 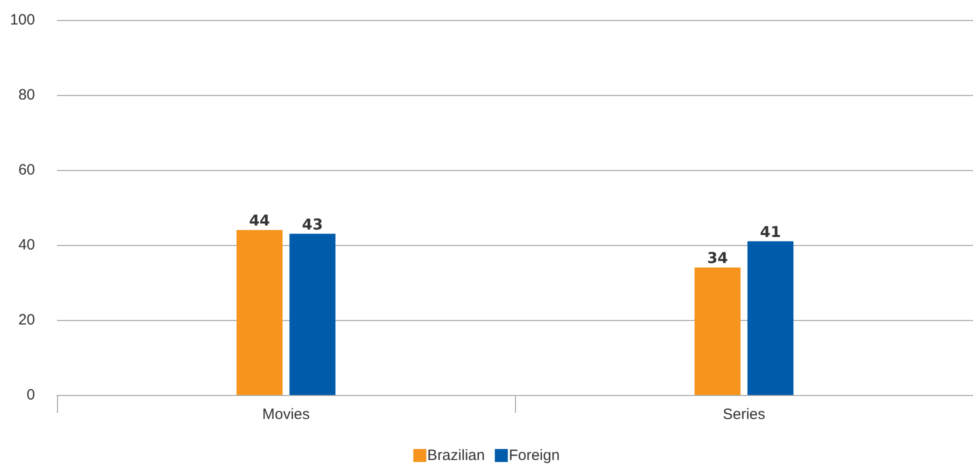 I want to click on data-label: 44, so click(x=259, y=221).